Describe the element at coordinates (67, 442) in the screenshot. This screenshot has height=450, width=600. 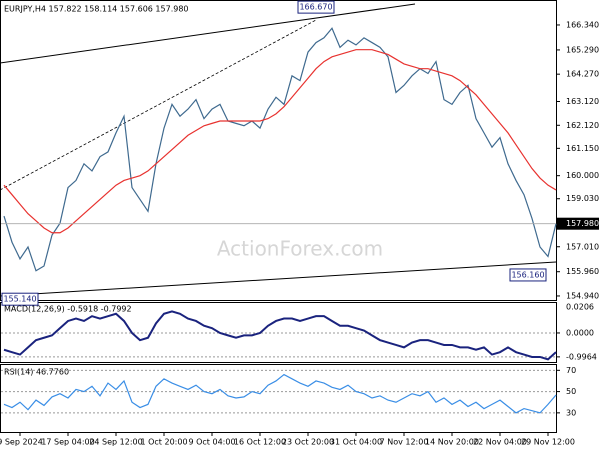
I see `x-tick-label: 17 Sep 04:00` at that location.